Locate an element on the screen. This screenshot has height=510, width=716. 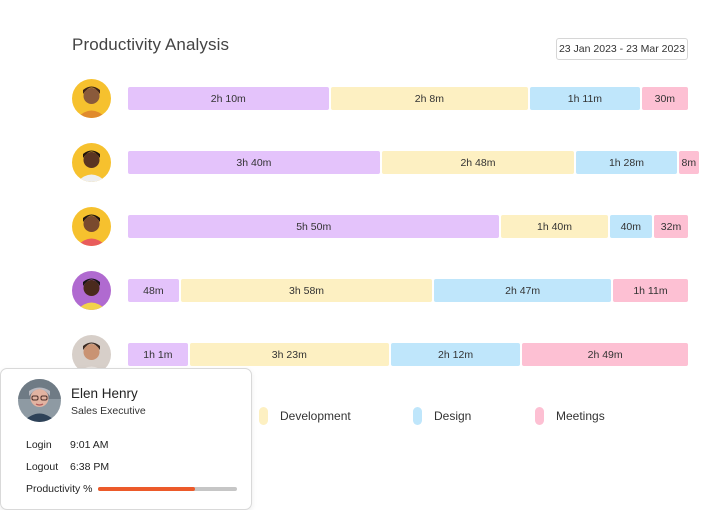
stacked-bar: 3h 40m 2h 48m 1h 28m 8m is located at coordinates (413, 162).